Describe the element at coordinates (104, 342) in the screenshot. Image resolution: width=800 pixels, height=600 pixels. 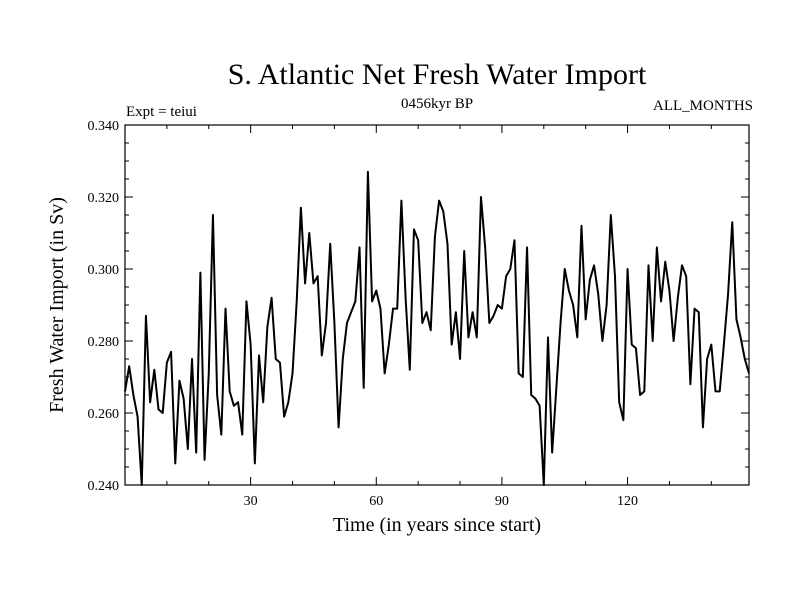
I see `y-tick-label: 0.280` at that location.